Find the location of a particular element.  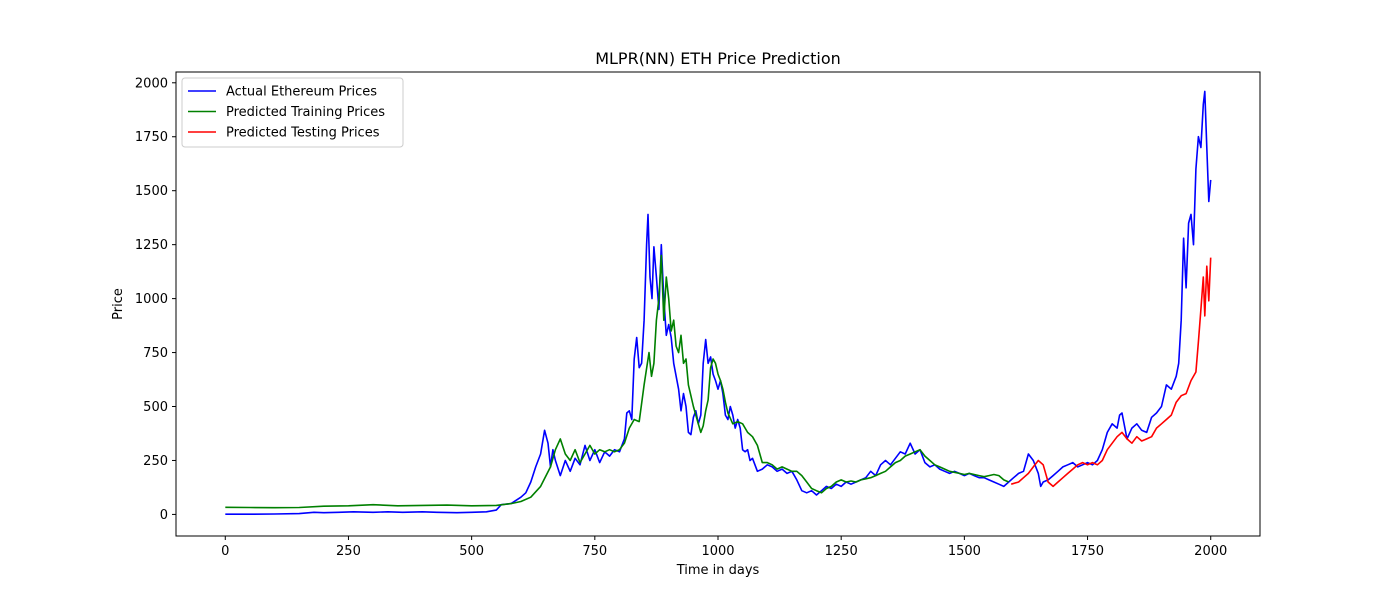

x-tick-label: 1000 is located at coordinates (717, 551).